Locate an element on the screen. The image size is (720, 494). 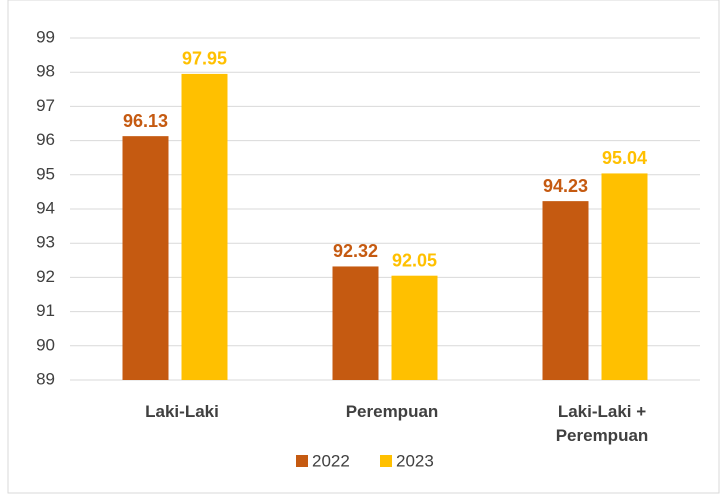
x-tick-label: Laki-Laki is located at coordinates (182, 411).